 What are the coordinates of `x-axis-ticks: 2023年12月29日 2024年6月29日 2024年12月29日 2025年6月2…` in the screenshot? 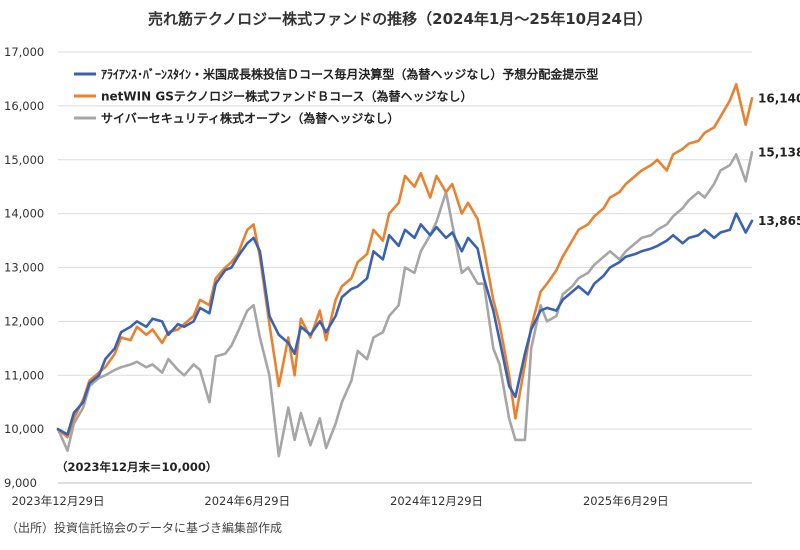 It's located at (339, 501).